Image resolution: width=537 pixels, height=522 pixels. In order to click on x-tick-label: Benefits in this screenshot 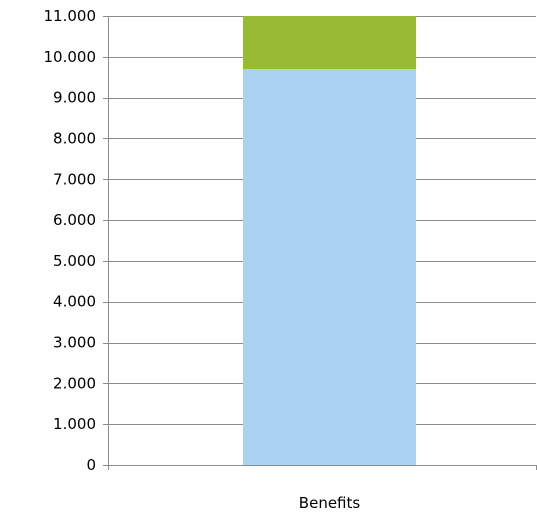, I will do `click(330, 503)`.